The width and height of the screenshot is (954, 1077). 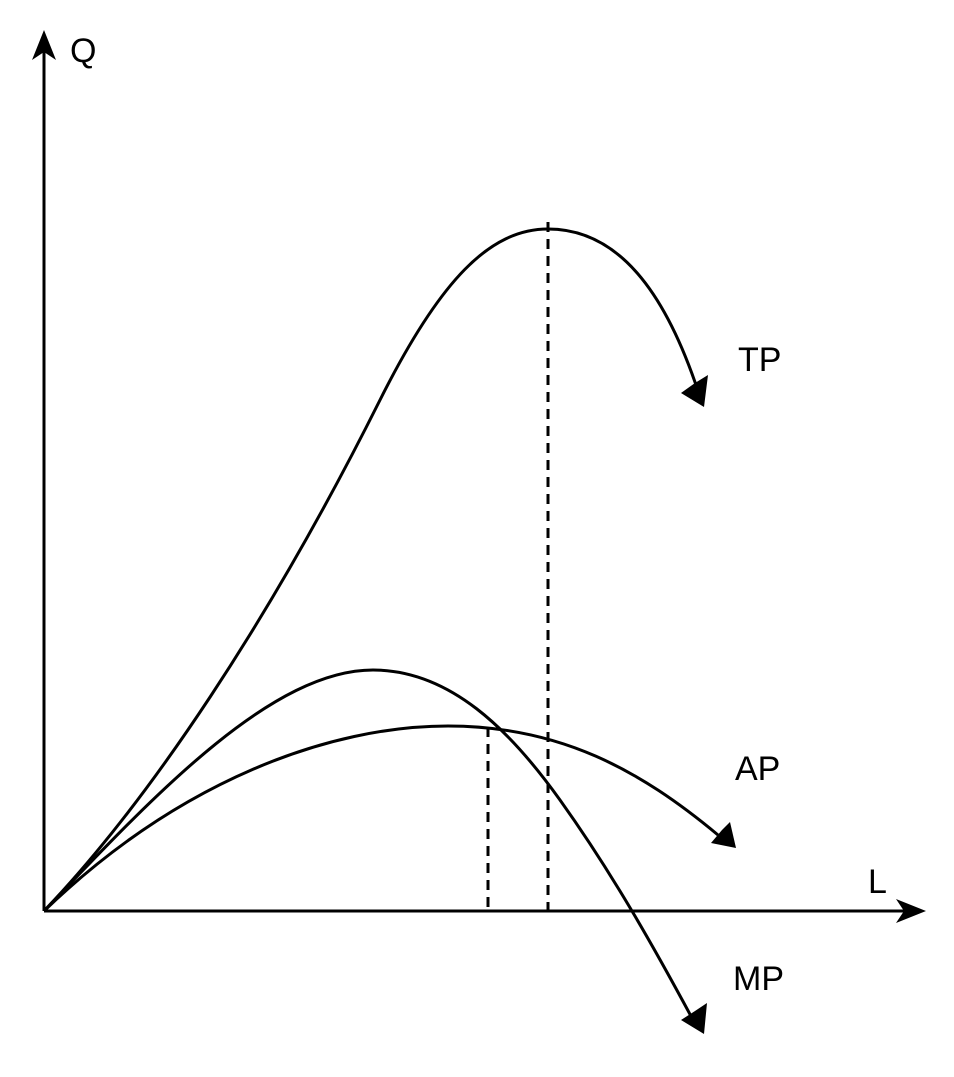 What do you see at coordinates (723, 835) in the screenshot?
I see `ap-curve-arrowhead` at bounding box center [723, 835].